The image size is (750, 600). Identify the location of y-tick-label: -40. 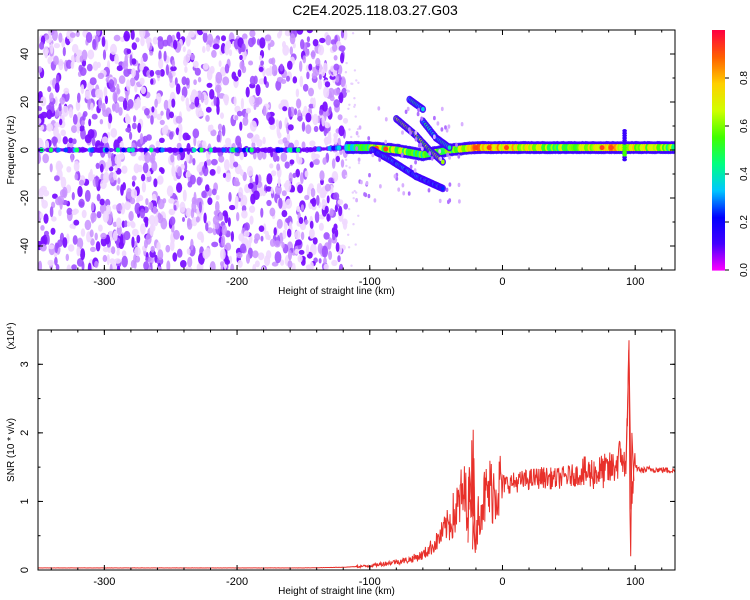
(25, 246).